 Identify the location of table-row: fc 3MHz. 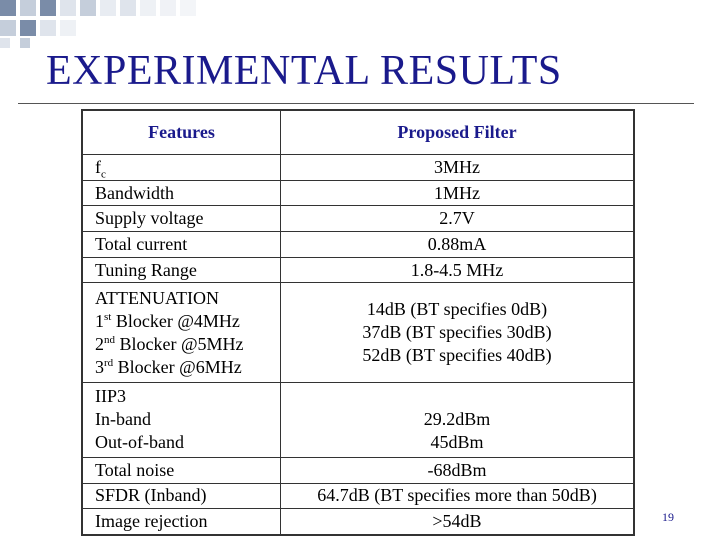
(358, 167).